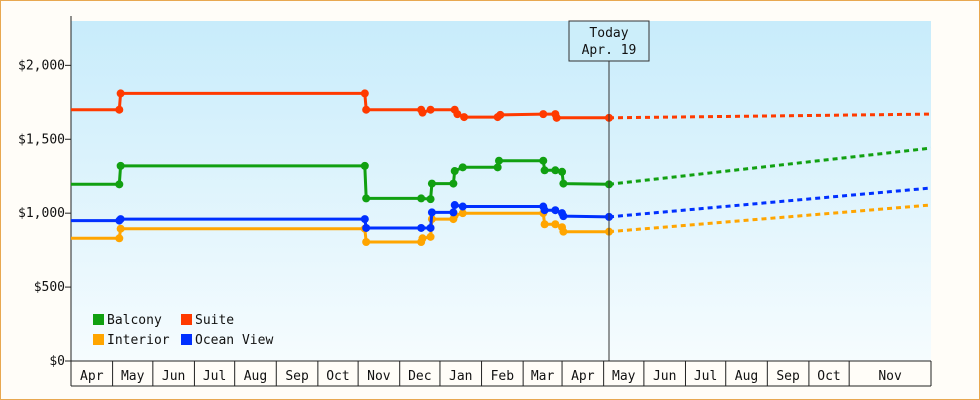  I want to click on y-tick-label: $2,000, so click(41, 65).